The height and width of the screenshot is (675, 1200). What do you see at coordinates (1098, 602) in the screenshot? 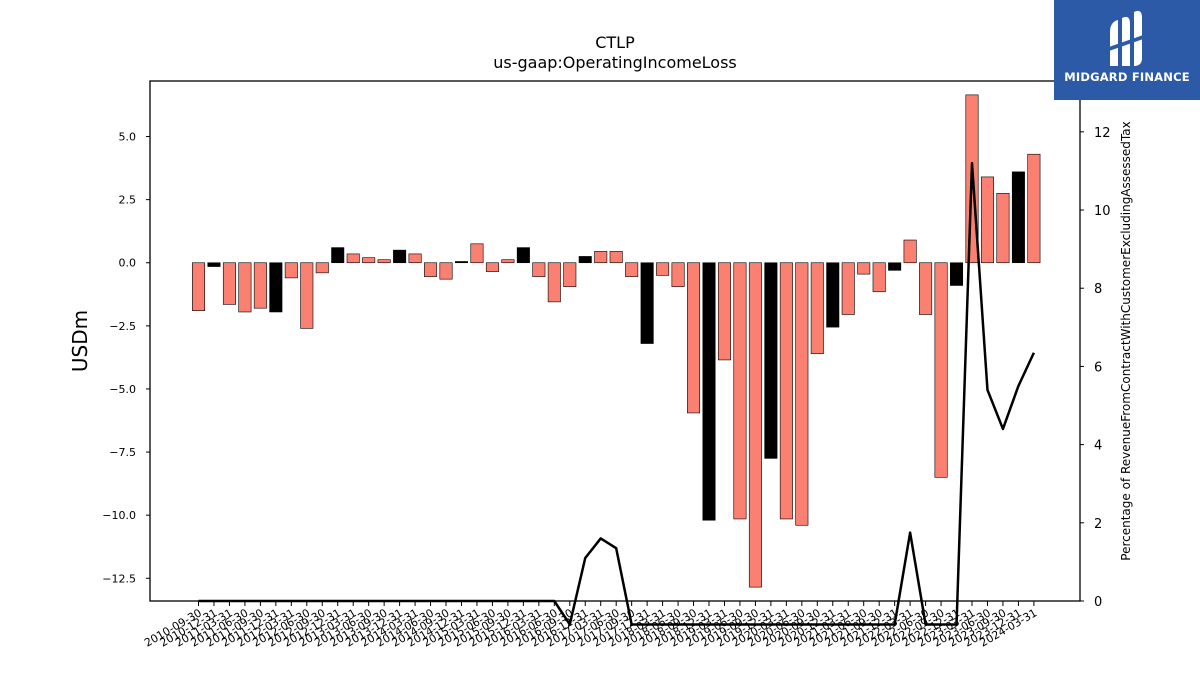
I see `y2-tick-label: 0` at bounding box center [1098, 602].